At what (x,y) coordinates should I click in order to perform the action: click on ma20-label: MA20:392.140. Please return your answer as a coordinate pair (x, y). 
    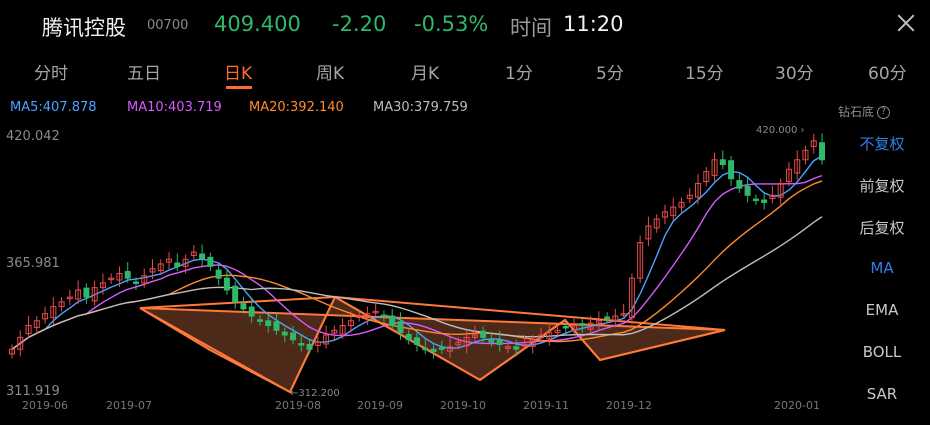
    Looking at the image, I should click on (296, 107).